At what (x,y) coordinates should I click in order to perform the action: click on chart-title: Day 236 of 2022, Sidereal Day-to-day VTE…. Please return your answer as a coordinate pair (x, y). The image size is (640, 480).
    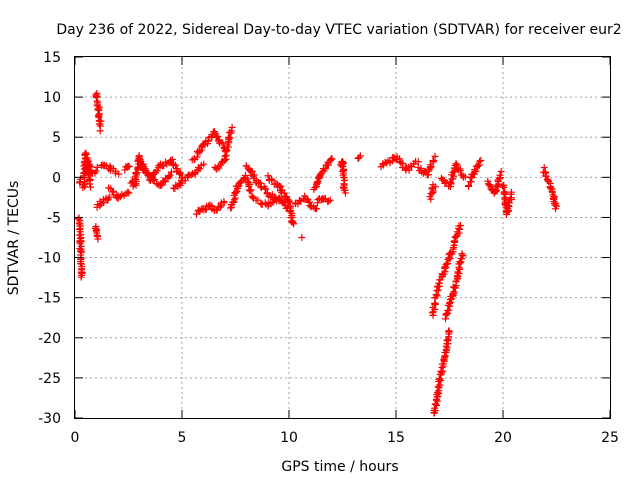
    Looking at the image, I should click on (338, 30).